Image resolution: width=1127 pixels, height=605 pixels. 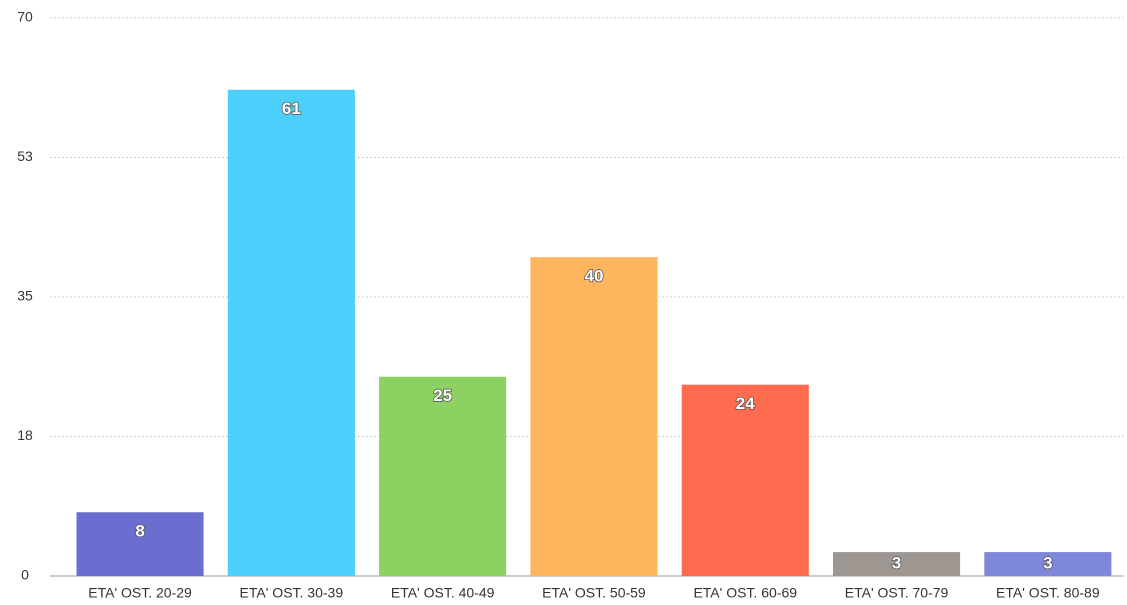 What do you see at coordinates (1048, 593) in the screenshot?
I see `x-tick-label: ETA' OST. 80-89` at bounding box center [1048, 593].